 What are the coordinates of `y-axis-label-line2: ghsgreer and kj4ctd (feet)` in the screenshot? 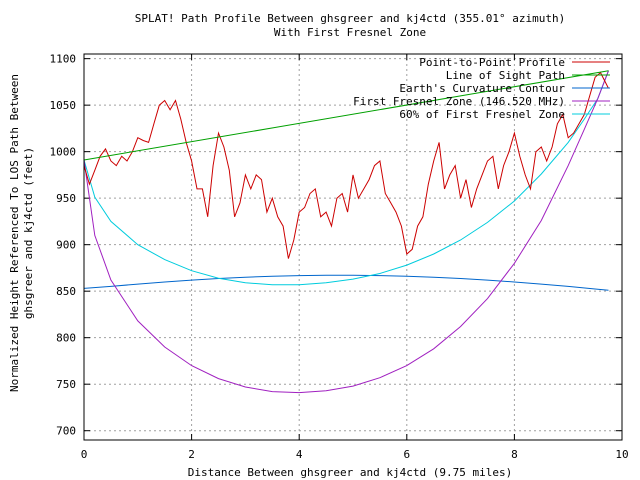 It's located at (28, 233).